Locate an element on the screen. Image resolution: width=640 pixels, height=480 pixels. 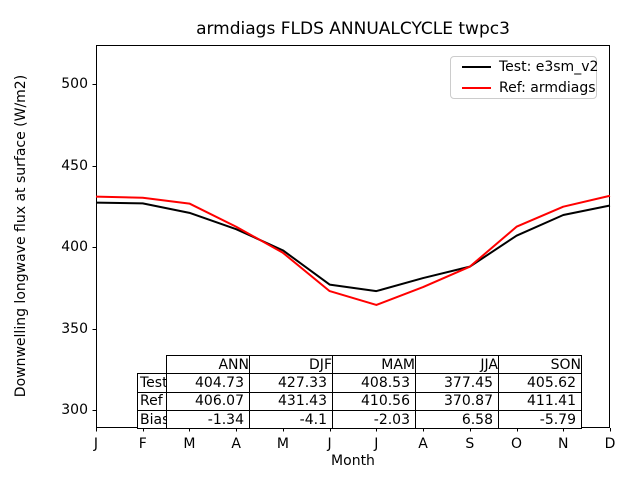
table-row-label: Ref is located at coordinates (152, 401).